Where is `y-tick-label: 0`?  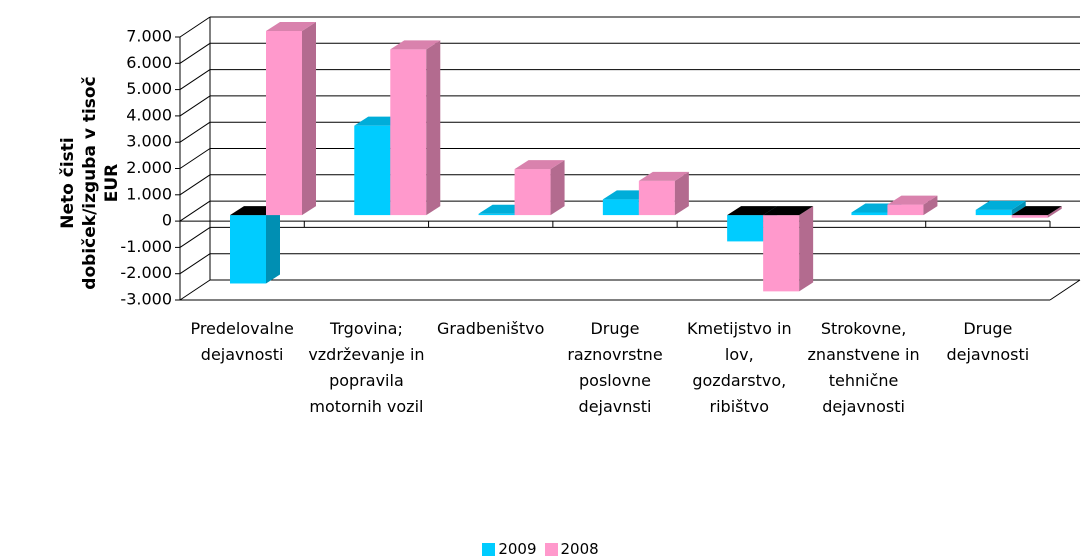 y-tick-label: 0 is located at coordinates (167, 220).